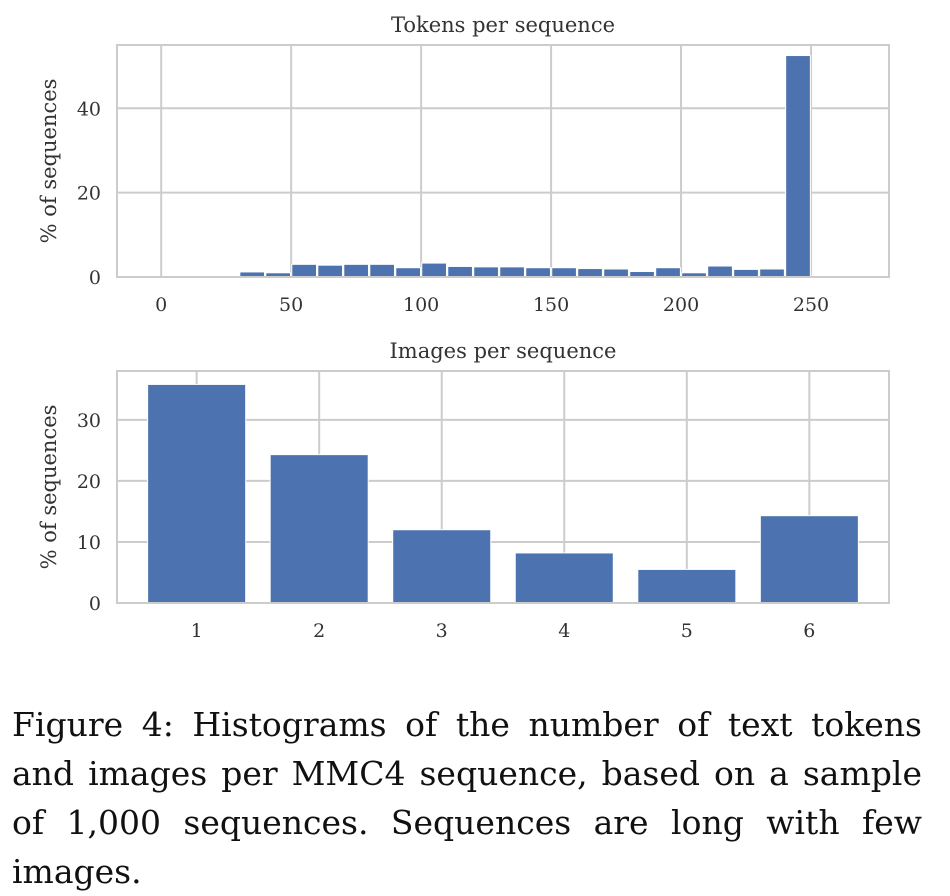  I want to click on tokens-y-tick-label: 40, so click(89, 109).